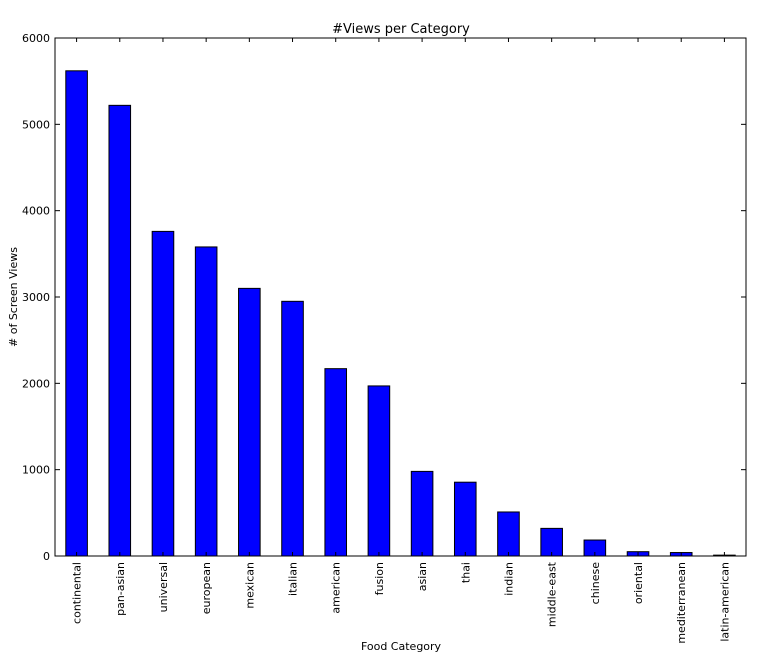 This screenshot has width=777, height=666. I want to click on x-tick-label-mexican: mexican, so click(249, 585).